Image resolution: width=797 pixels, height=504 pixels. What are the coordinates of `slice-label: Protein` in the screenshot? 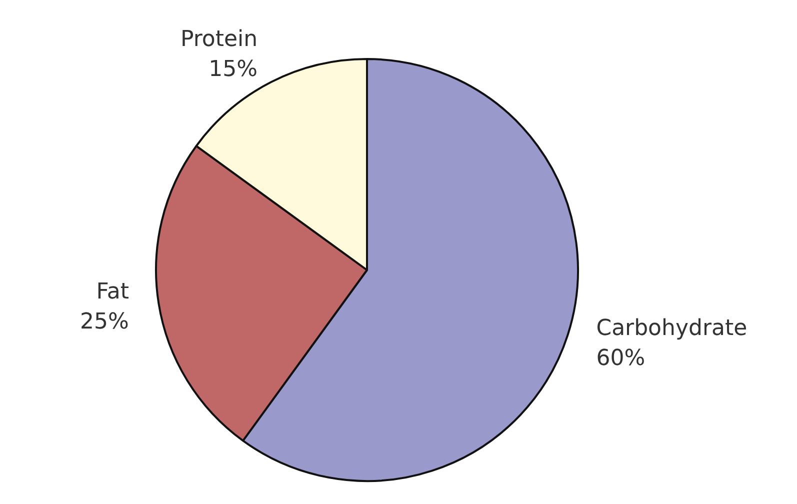 It's located at (219, 39).